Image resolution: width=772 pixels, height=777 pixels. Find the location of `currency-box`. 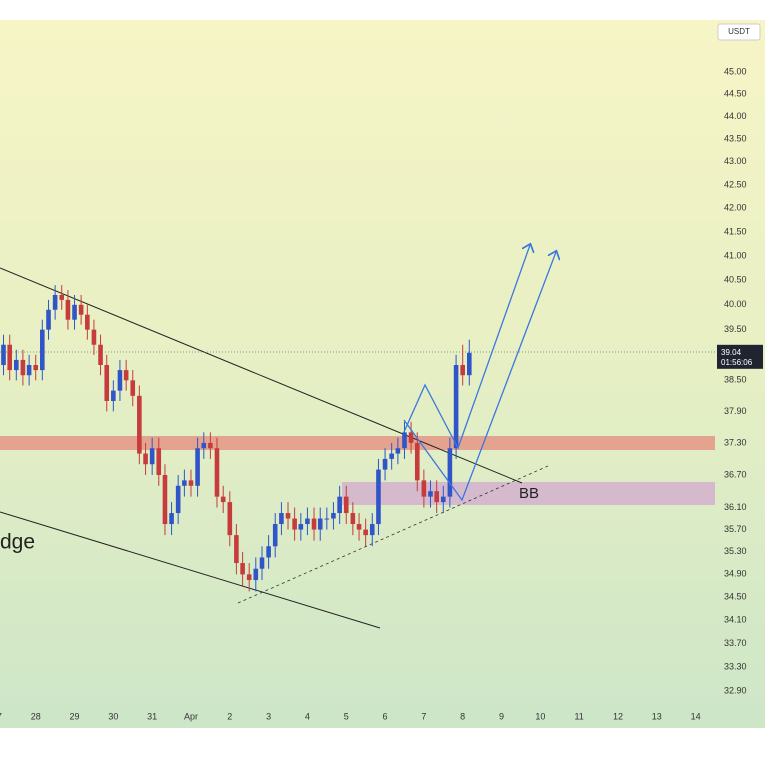

currency-box is located at coordinates (739, 32).